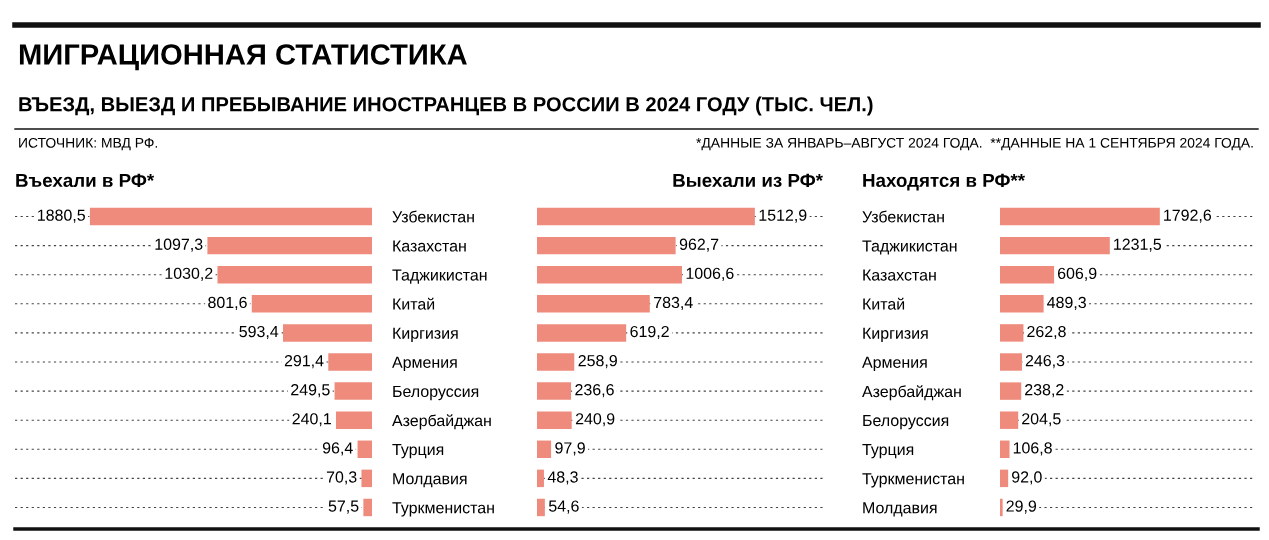 The height and width of the screenshot is (540, 1269). I want to click on data-label: 92,0, so click(1027, 478).